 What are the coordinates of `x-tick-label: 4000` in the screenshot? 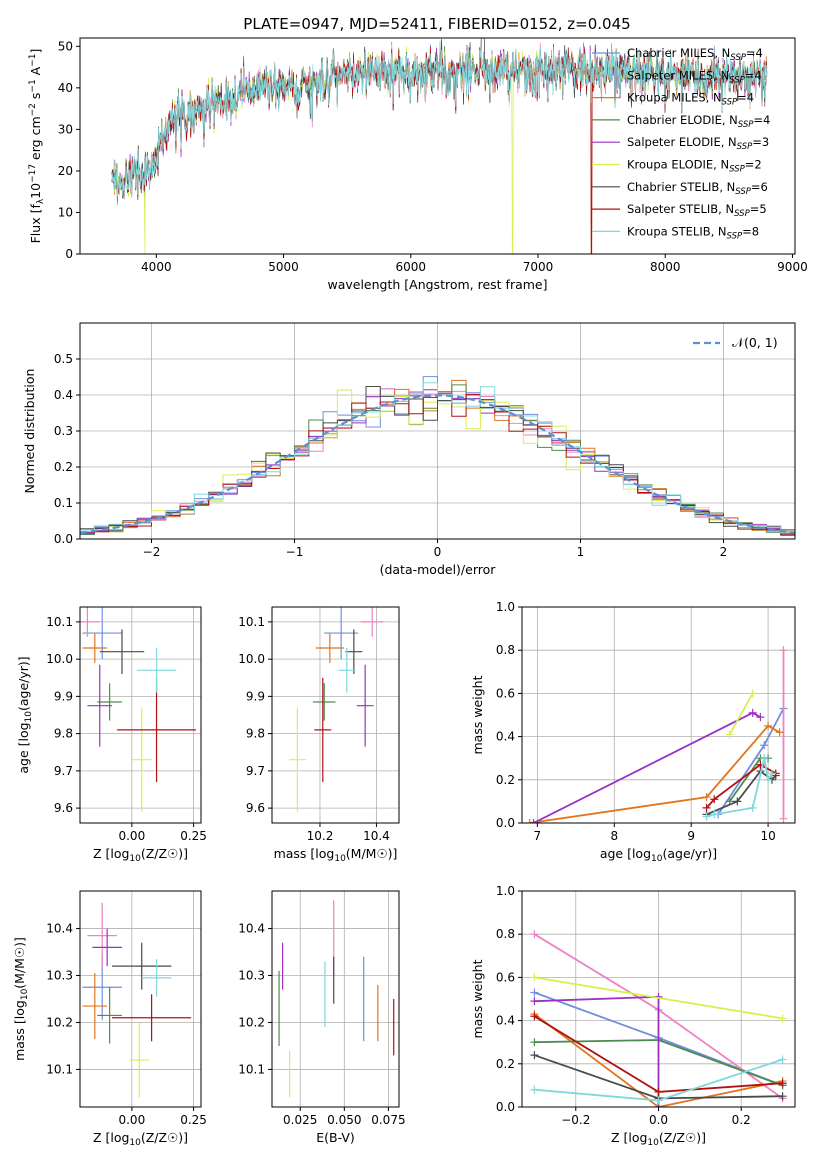 It's located at (156, 267).